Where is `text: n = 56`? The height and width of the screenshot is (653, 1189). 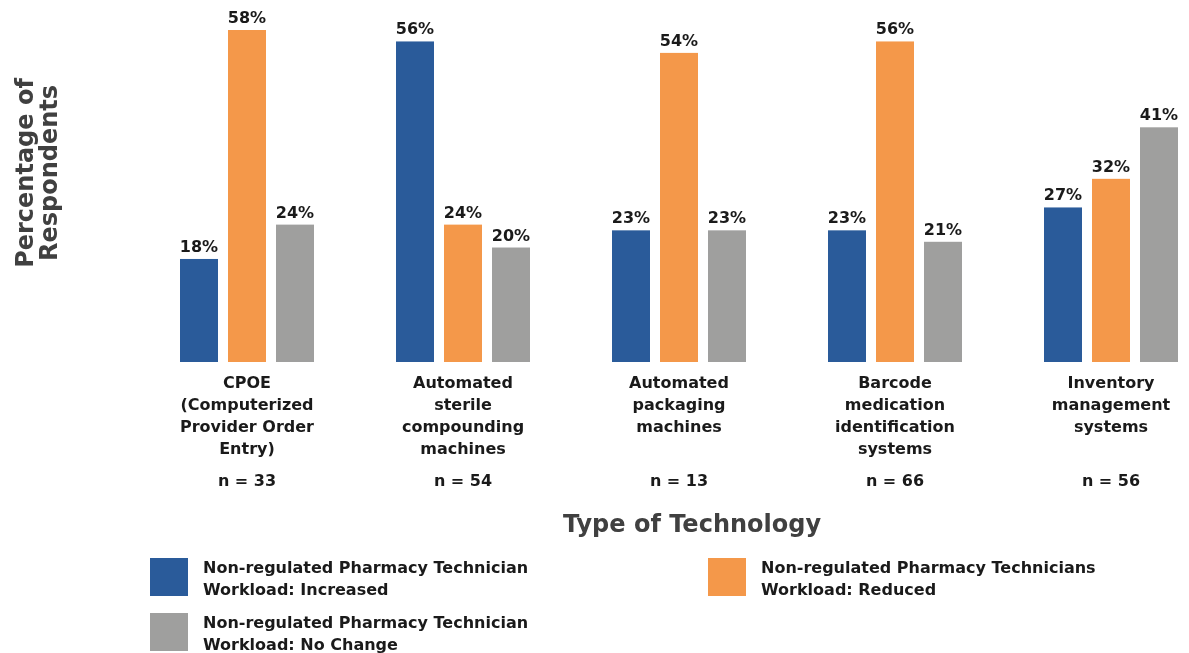
text: n = 56 is located at coordinates (1111, 480).